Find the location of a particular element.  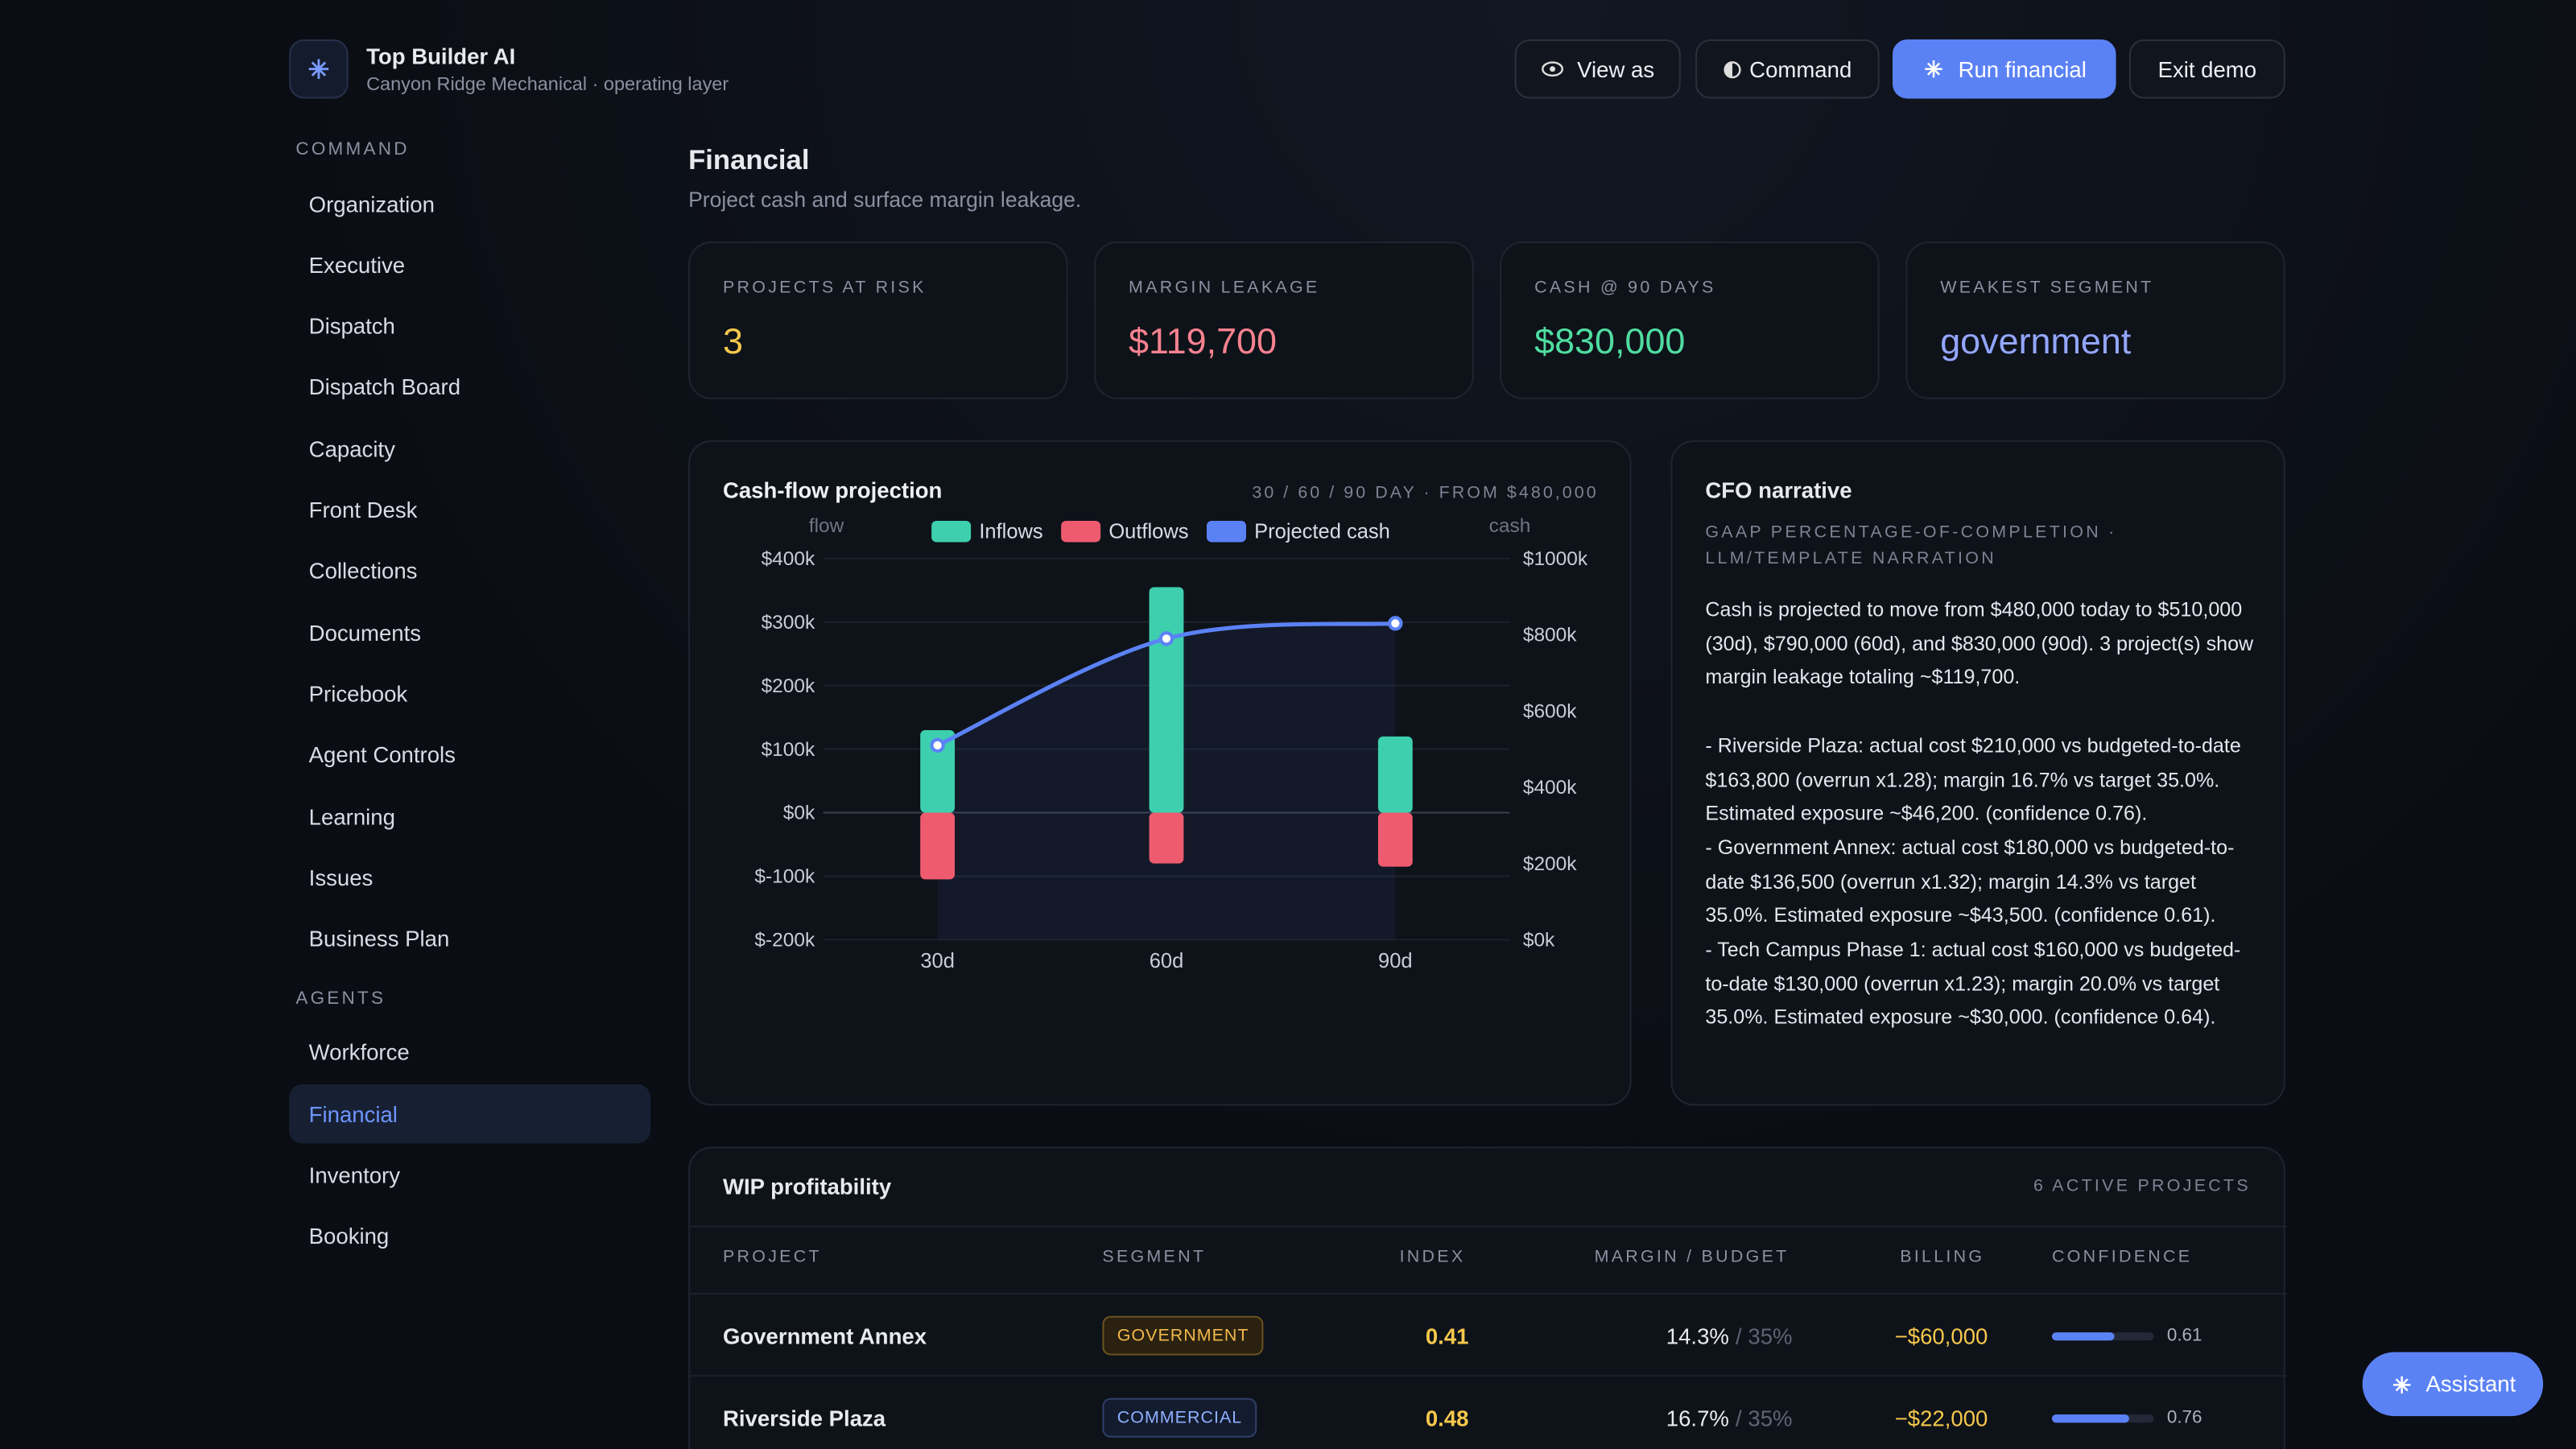

segment-cell: COMMERCIAL is located at coordinates (1179, 1413).